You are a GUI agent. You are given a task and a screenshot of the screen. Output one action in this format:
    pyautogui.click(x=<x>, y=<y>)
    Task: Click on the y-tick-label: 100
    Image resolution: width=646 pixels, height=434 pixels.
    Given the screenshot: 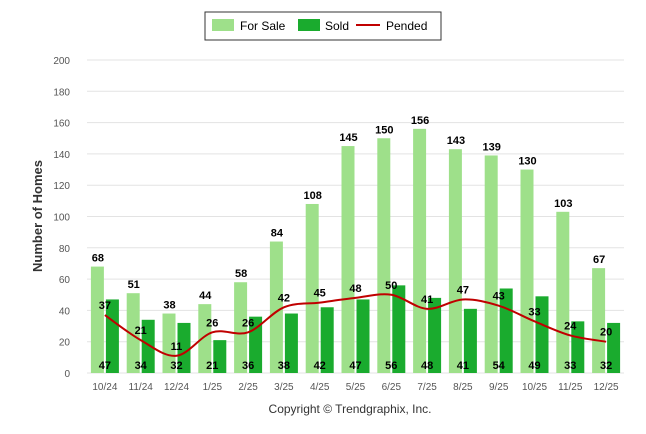 What is the action you would take?
    pyautogui.click(x=61, y=218)
    